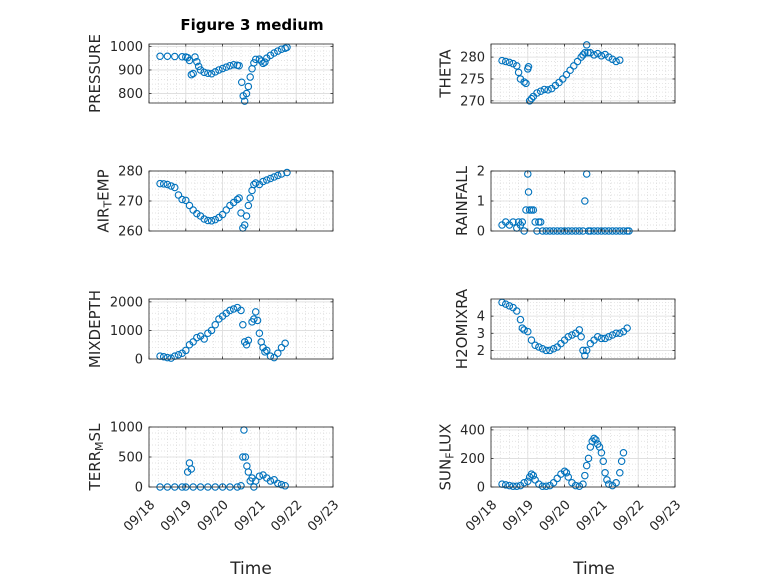 The height and width of the screenshot is (583, 778). I want to click on y-tick-label: 1000, so click(126, 331).